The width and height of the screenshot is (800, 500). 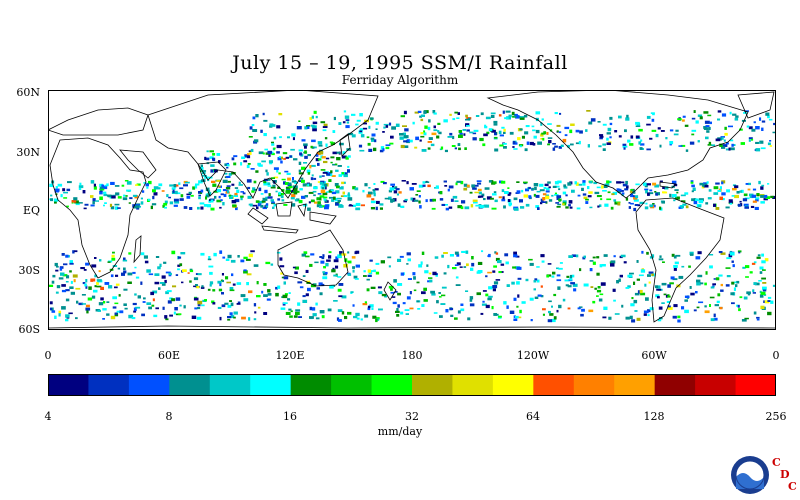 What do you see at coordinates (28, 92) in the screenshot?
I see `lat-label-60n: 60N` at bounding box center [28, 92].